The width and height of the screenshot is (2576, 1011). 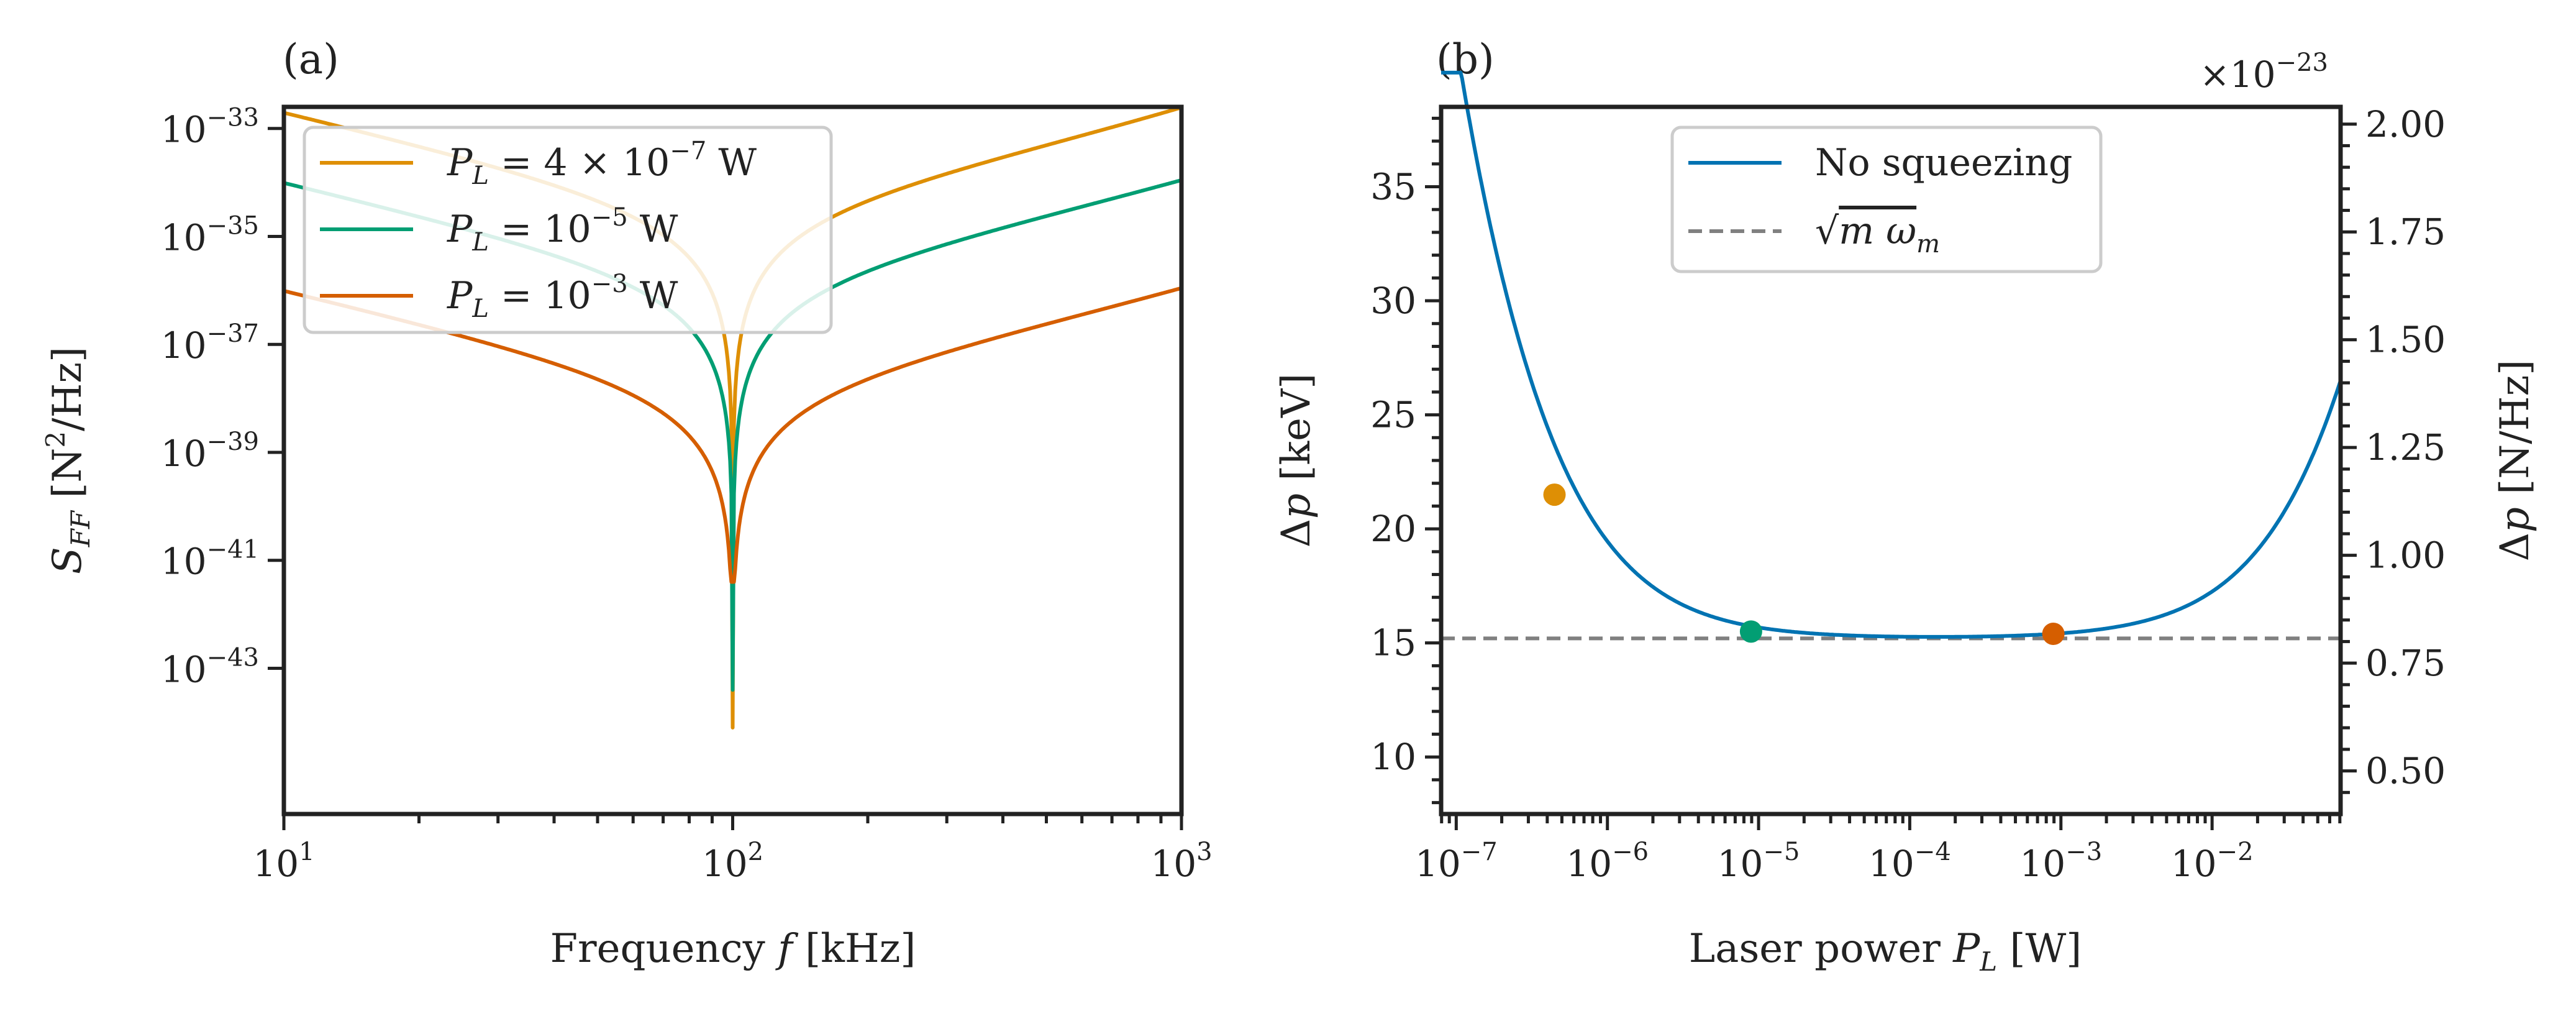 I want to click on b-y-axis-label-left: Δp [keV], so click(x=1296, y=460).